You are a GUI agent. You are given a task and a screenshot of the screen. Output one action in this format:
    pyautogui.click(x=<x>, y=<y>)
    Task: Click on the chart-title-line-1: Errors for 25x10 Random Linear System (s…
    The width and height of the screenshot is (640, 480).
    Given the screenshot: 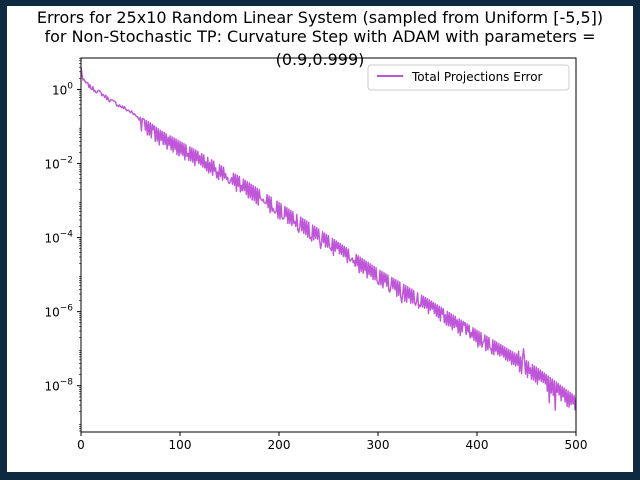 What is the action you would take?
    pyautogui.click(x=320, y=17)
    